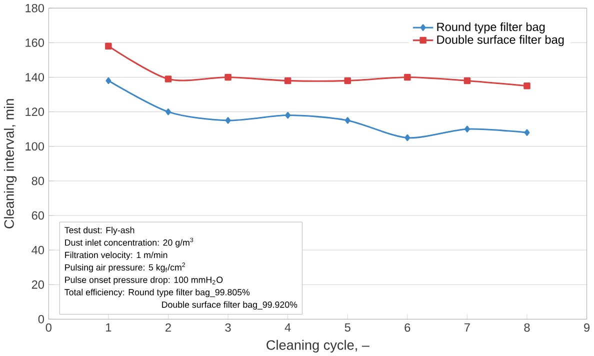 This screenshot has width=594, height=356. What do you see at coordinates (99, 230) in the screenshot?
I see `annotation: Test dust: Fly-ash` at bounding box center [99, 230].